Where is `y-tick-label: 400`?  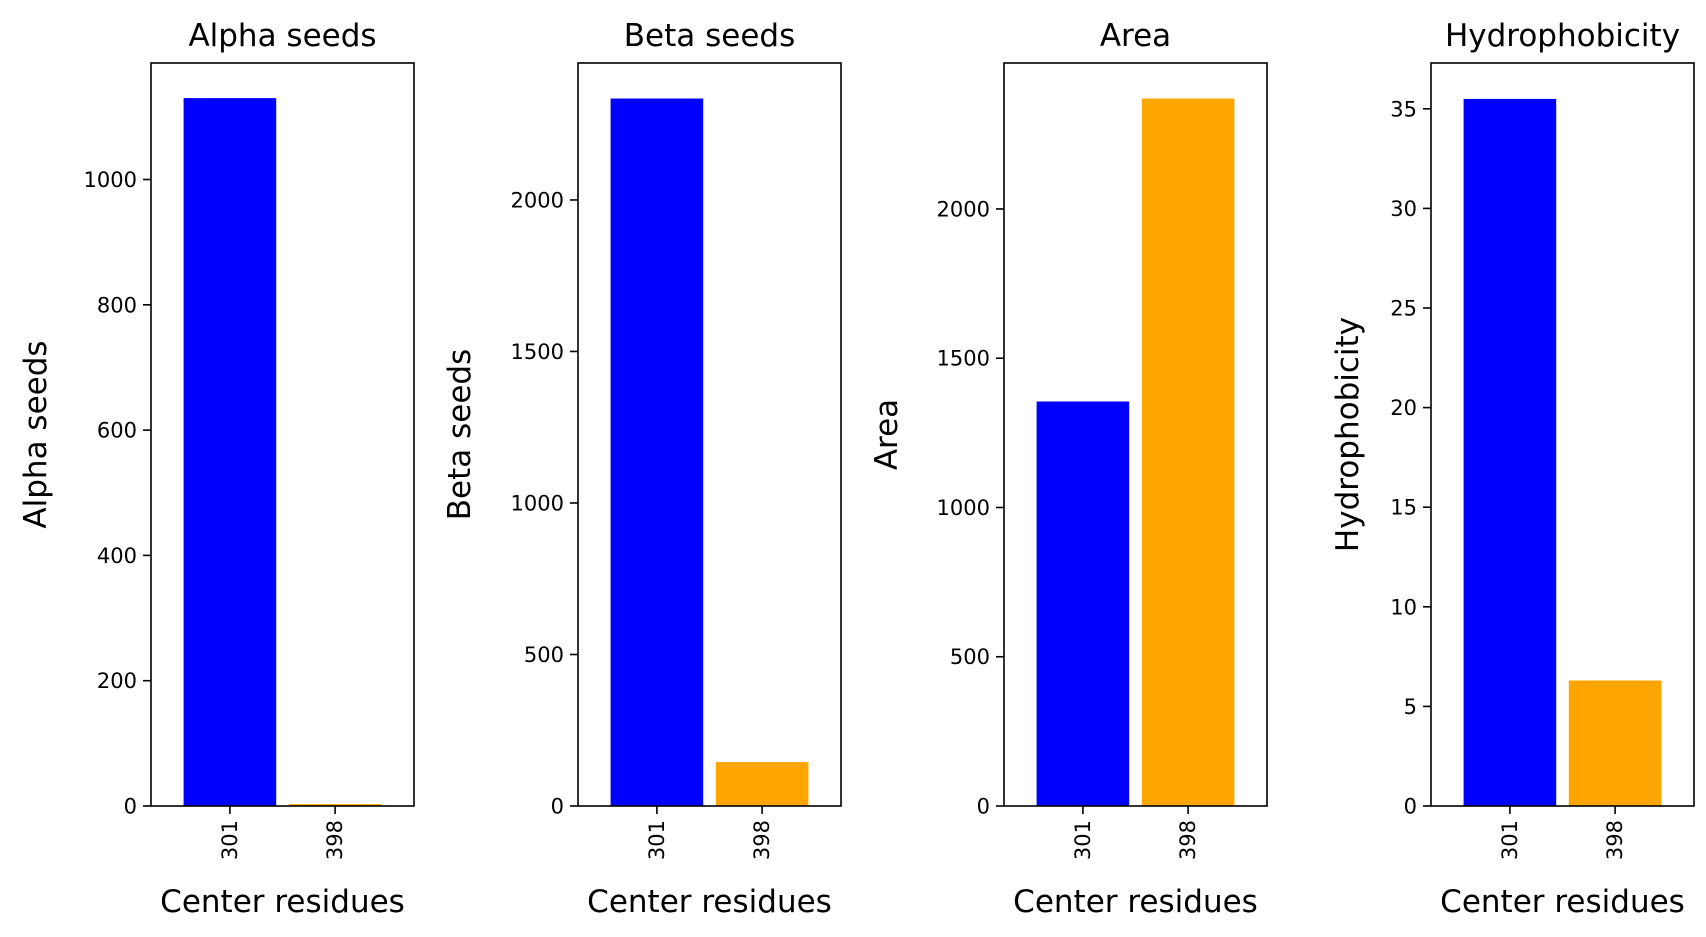
y-tick-label: 400 is located at coordinates (117, 556).